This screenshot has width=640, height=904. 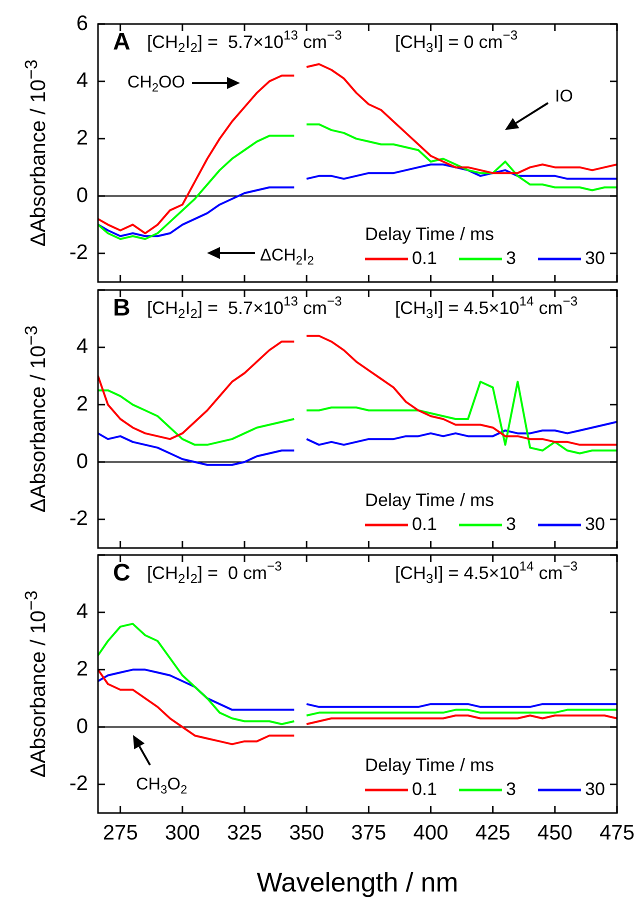 What do you see at coordinates (357, 882) in the screenshot?
I see `x-axis-title: Wavelength / nm` at bounding box center [357, 882].